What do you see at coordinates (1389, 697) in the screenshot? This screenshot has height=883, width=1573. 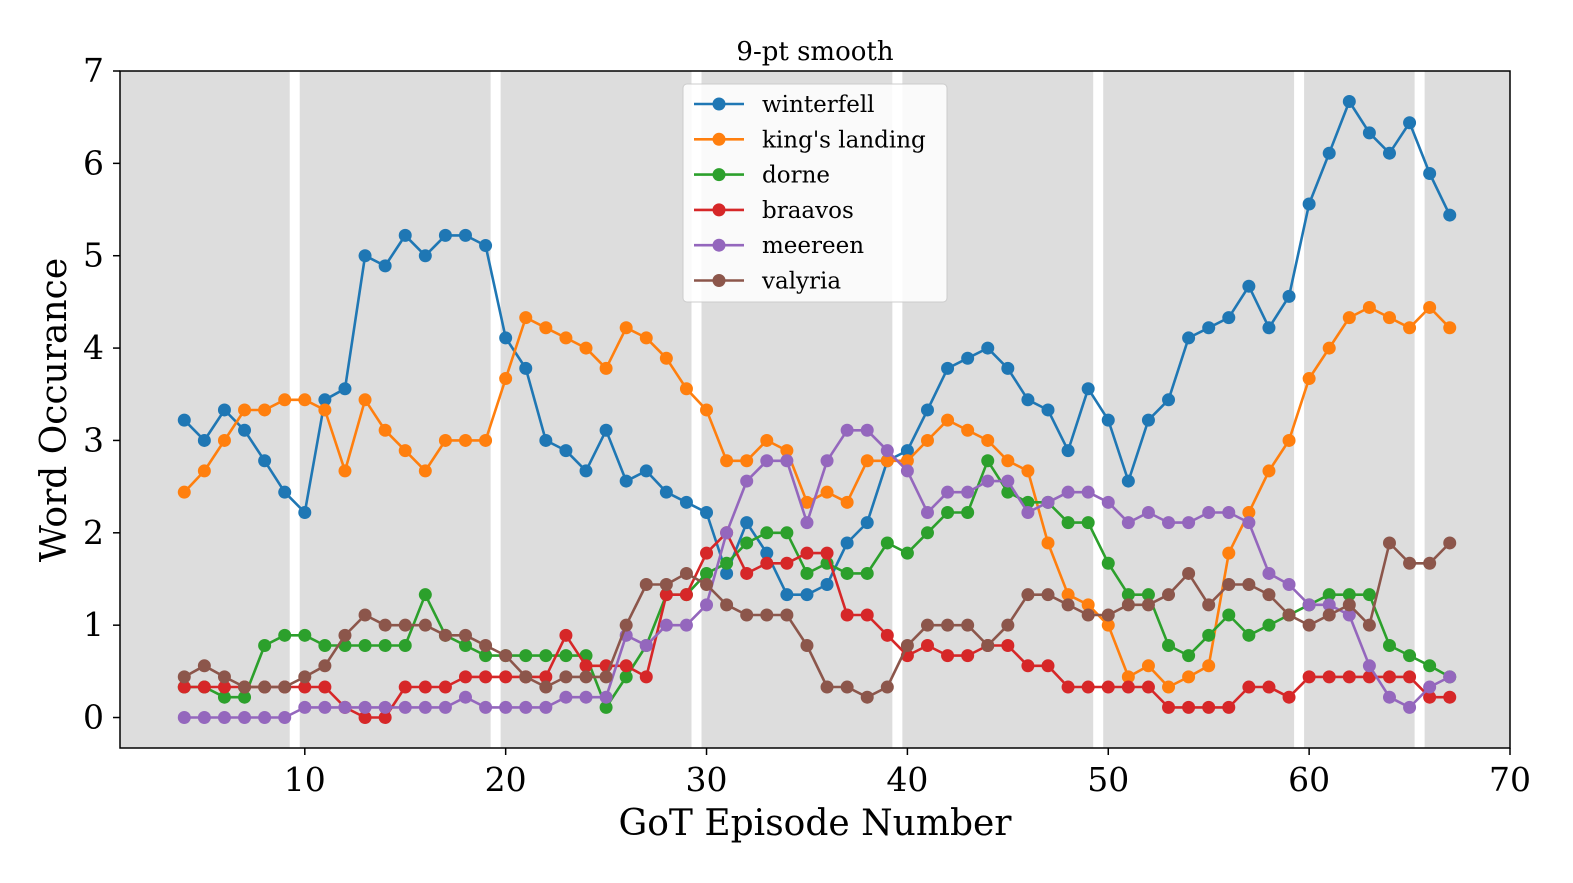 I see `point-meereen-ep64` at bounding box center [1389, 697].